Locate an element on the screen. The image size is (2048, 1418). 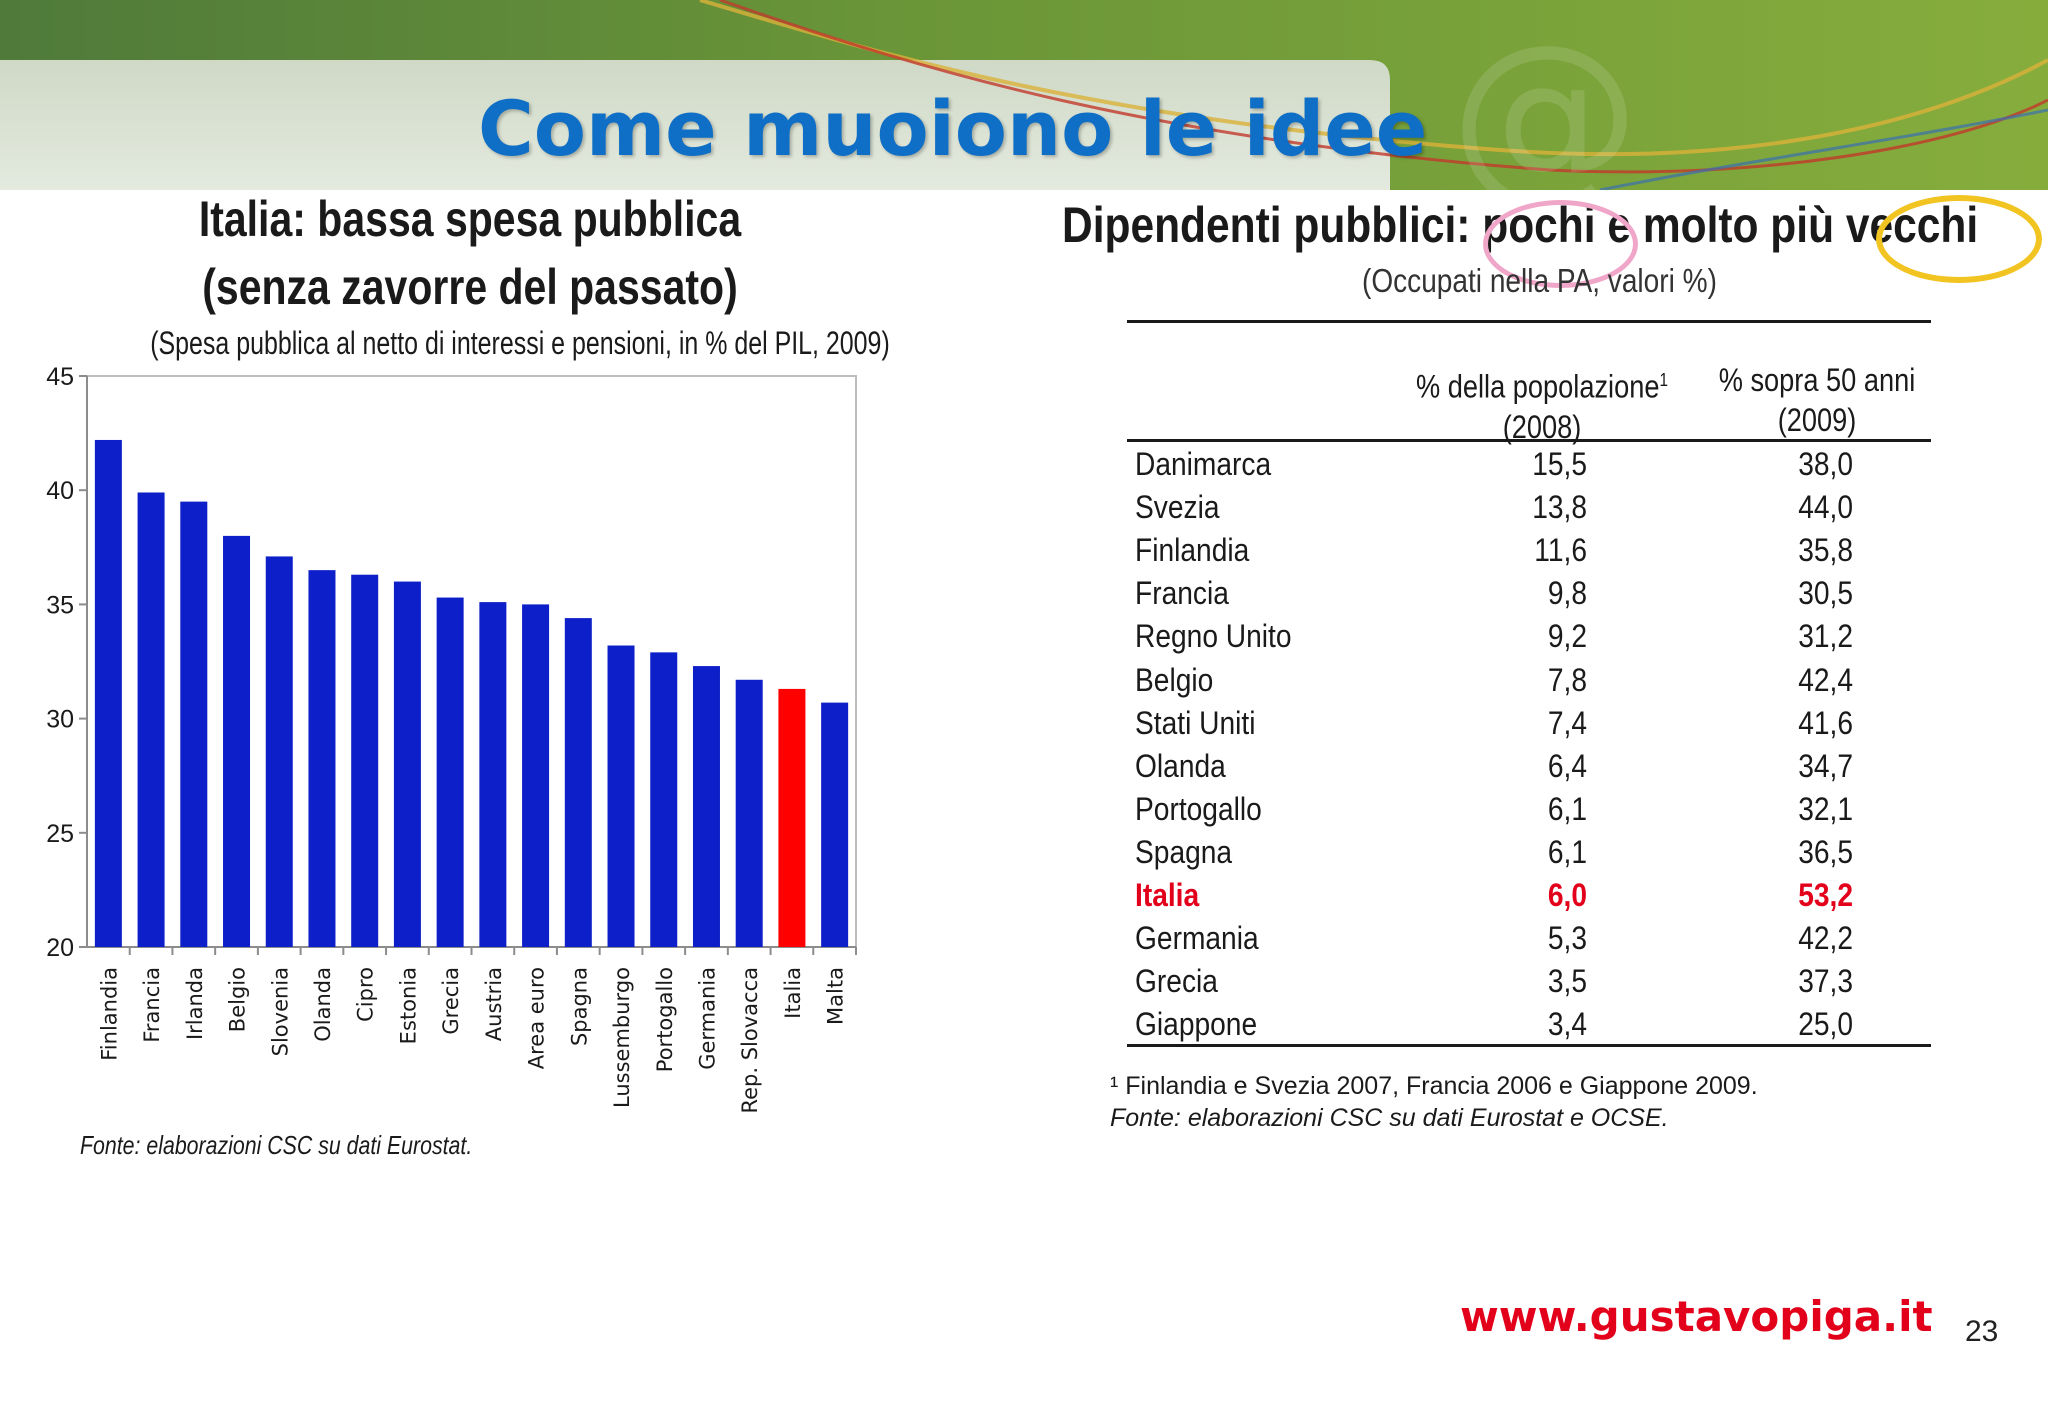
over50-share-cell: 31,2 is located at coordinates (1825, 636).